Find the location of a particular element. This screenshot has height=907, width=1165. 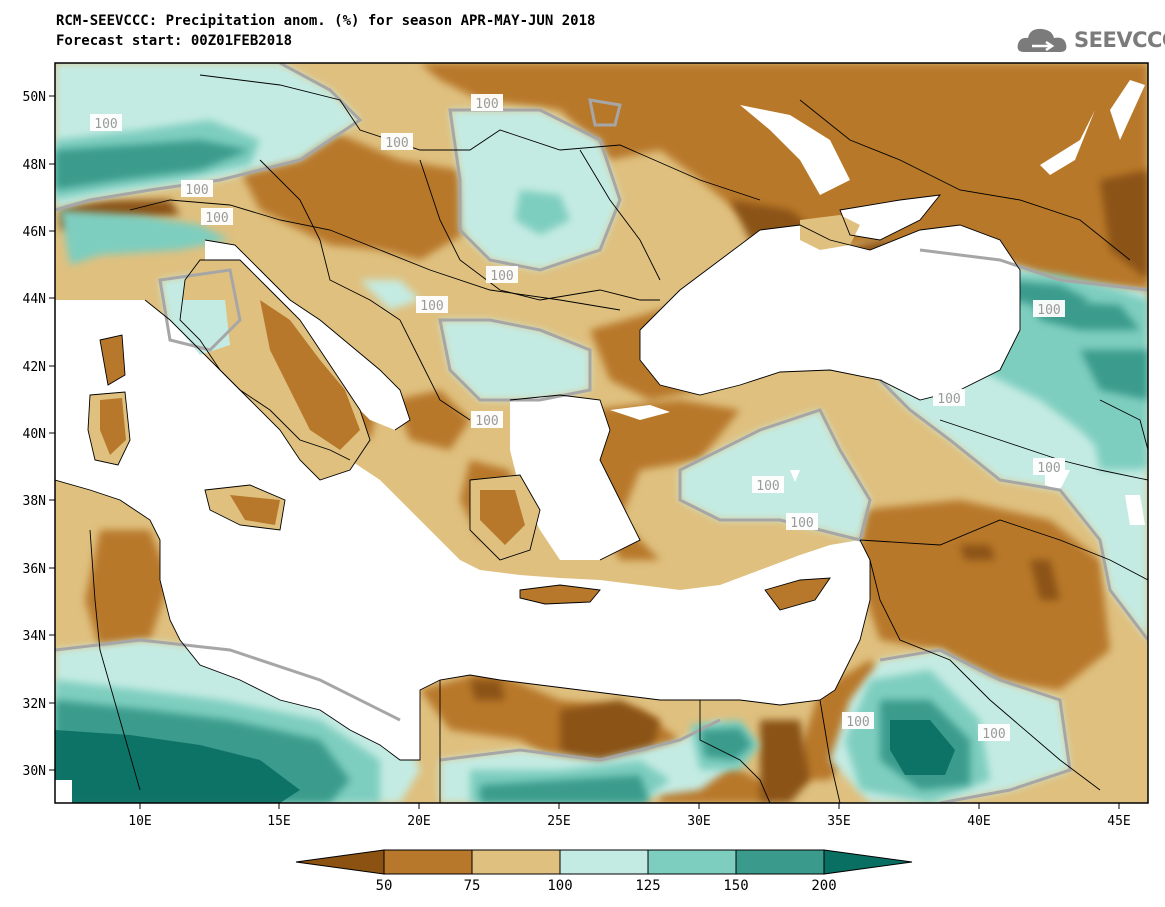

colorbar-label: 125 is located at coordinates (647, 886).